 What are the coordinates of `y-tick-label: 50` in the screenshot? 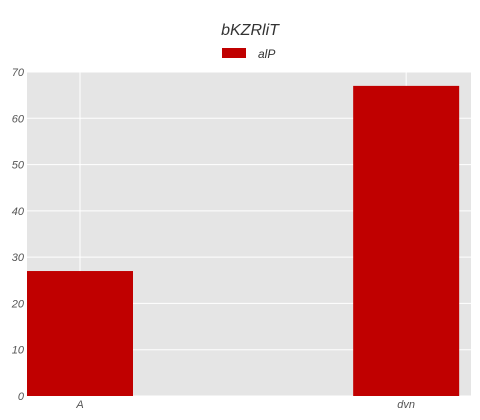 It's located at (18, 166).